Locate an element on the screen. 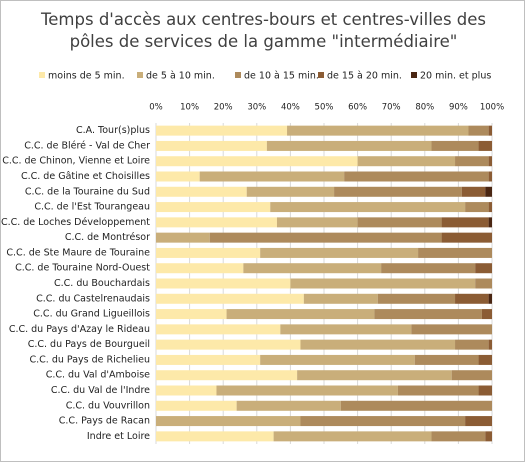 Image resolution: width=525 pixels, height=462 pixels. legend-label: 20 min. et plus is located at coordinates (455, 76).